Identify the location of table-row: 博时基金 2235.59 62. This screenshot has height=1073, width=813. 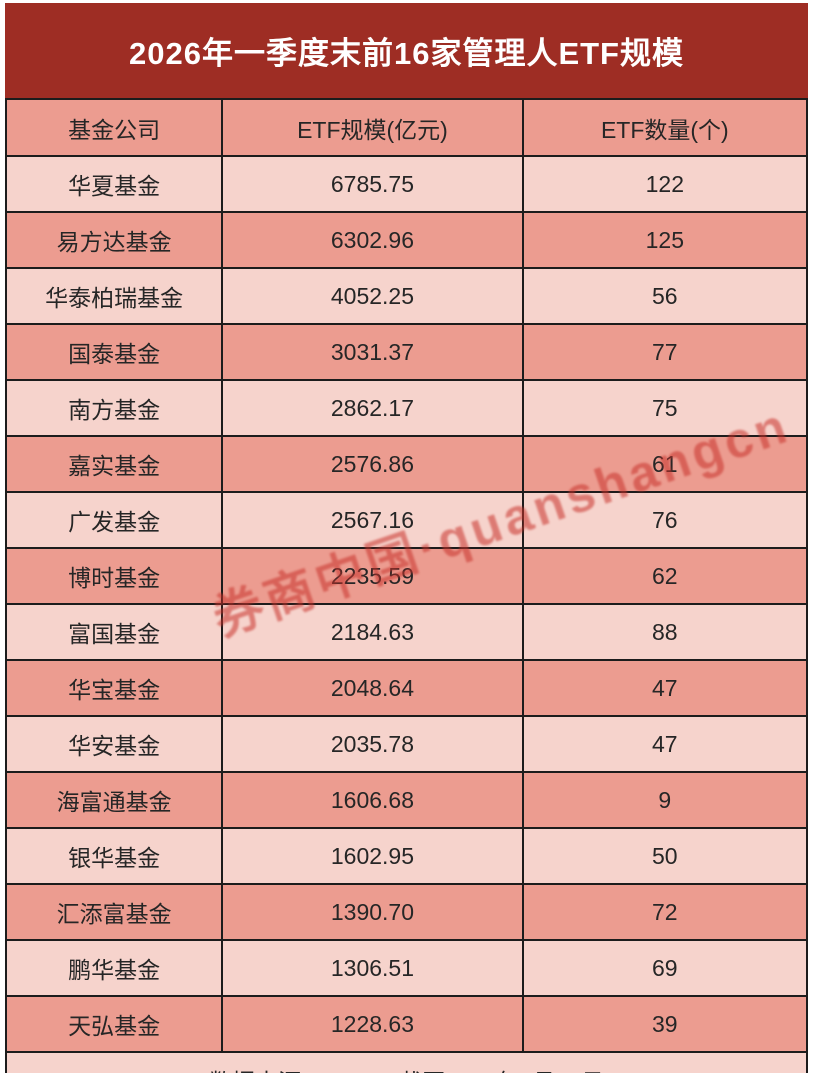
(406, 576).